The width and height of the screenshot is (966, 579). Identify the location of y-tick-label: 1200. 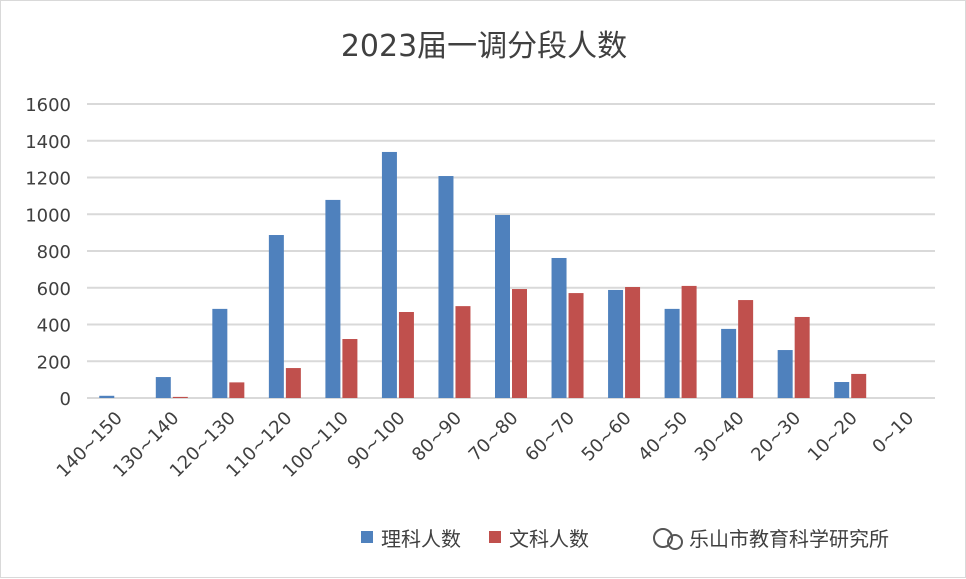
(48, 179).